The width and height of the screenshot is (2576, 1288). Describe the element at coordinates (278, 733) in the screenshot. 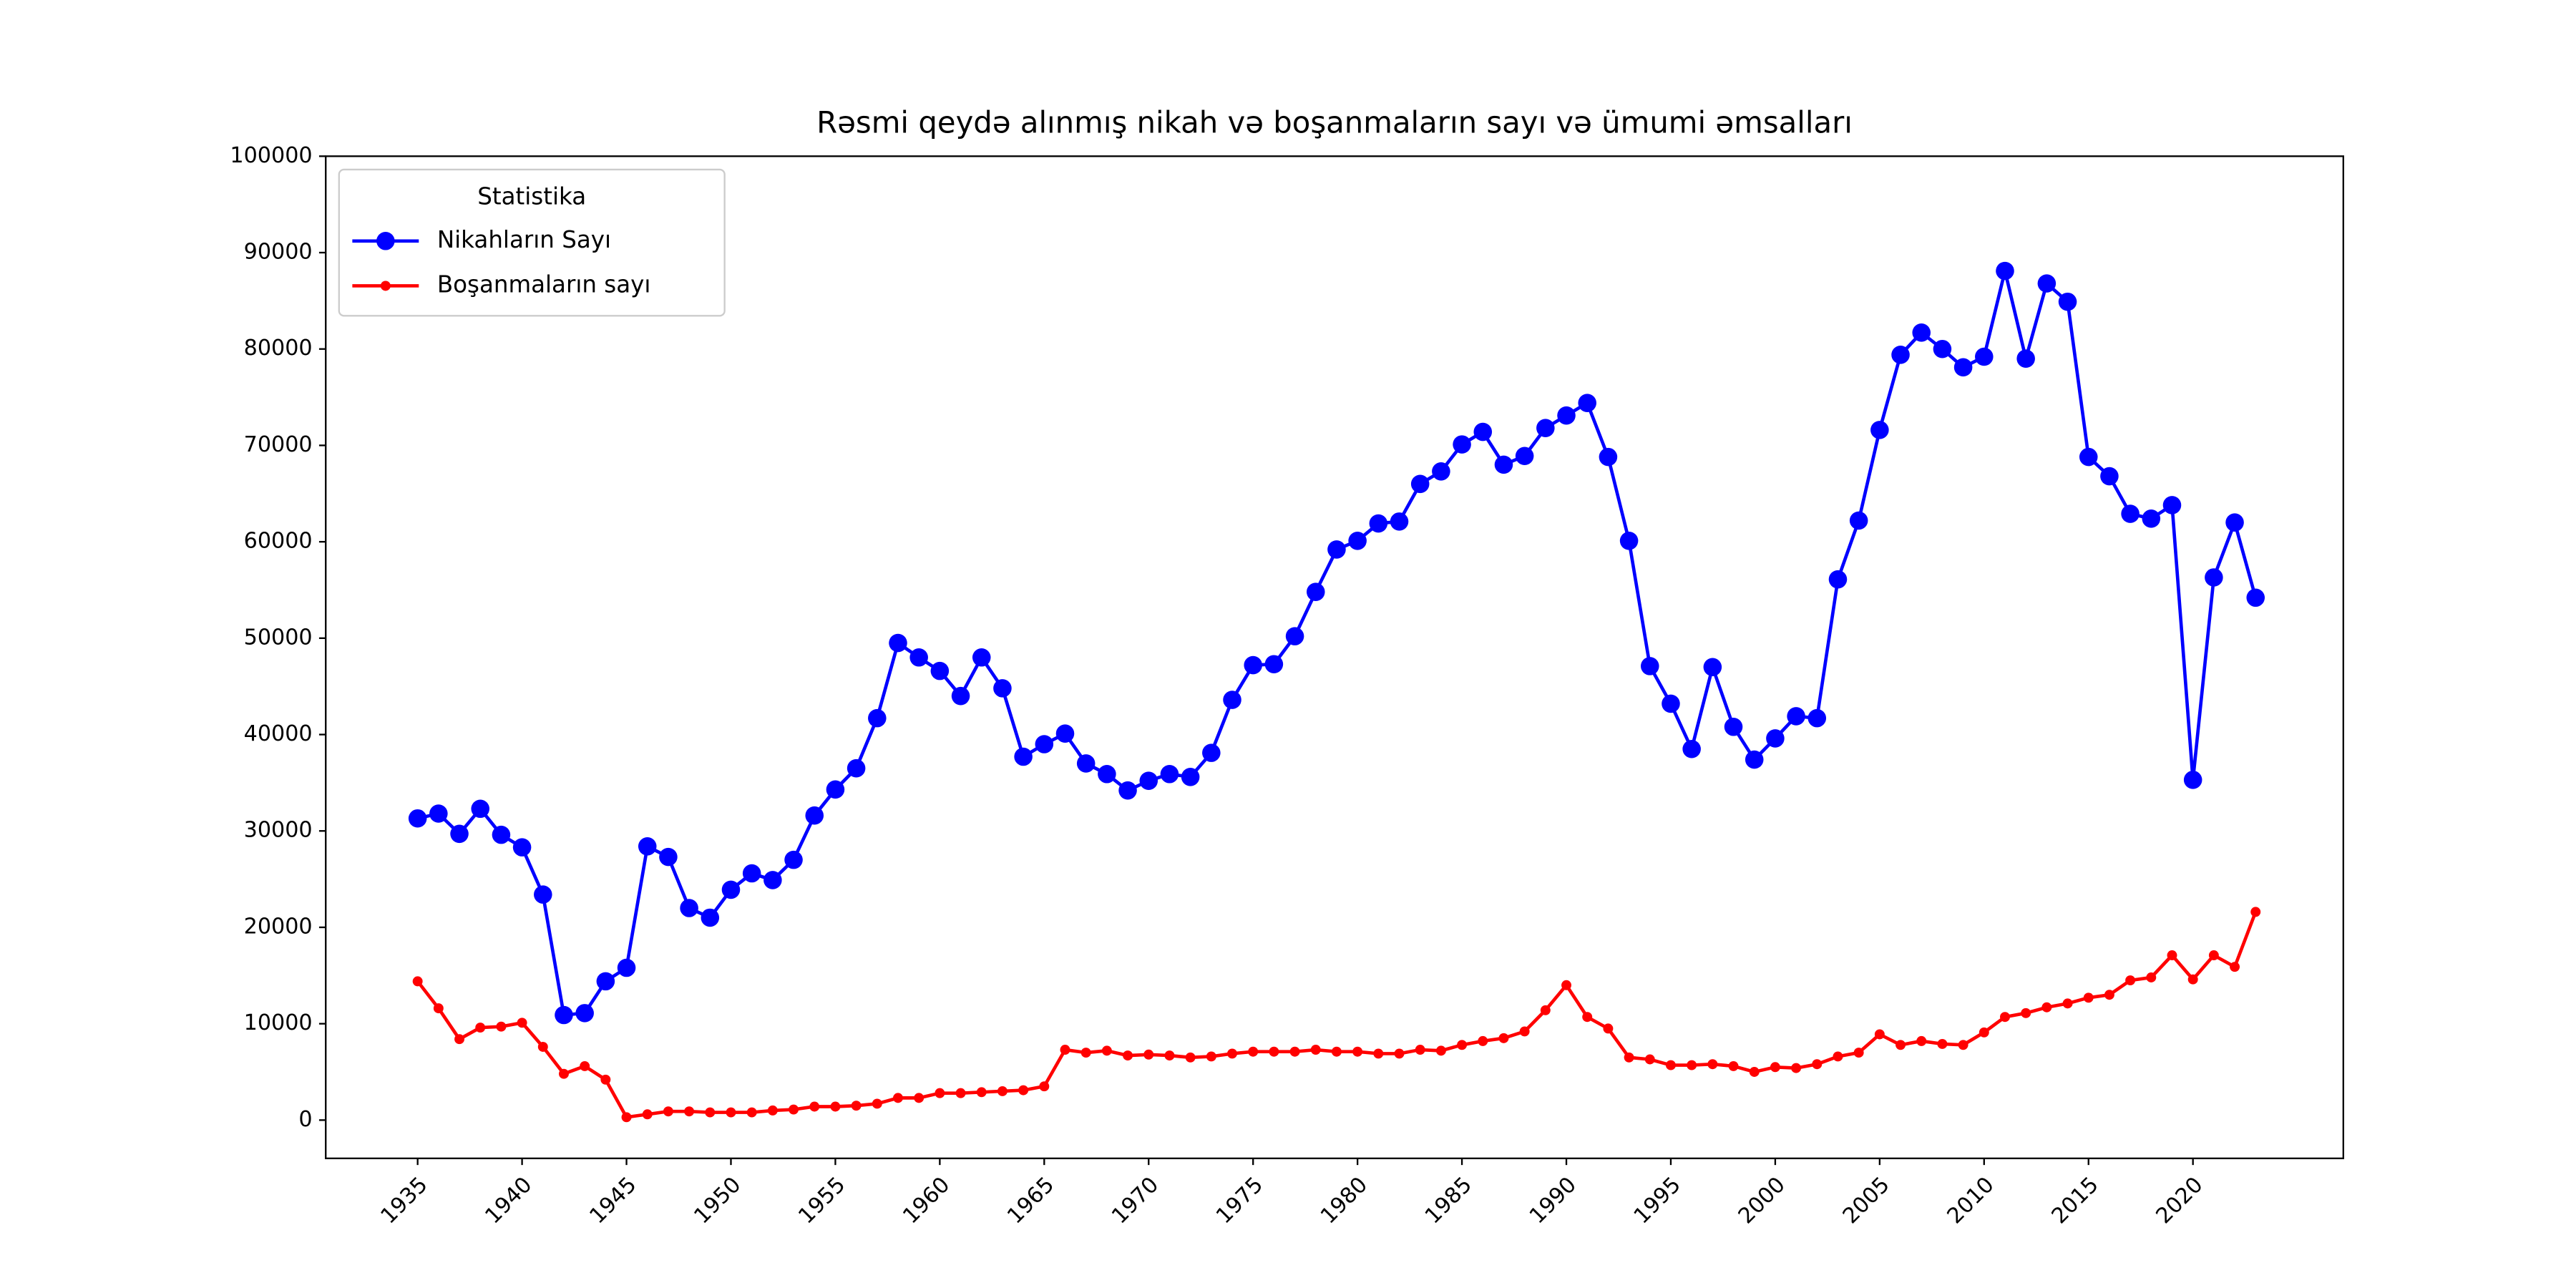

I see `y-tick-label: 40000` at that location.